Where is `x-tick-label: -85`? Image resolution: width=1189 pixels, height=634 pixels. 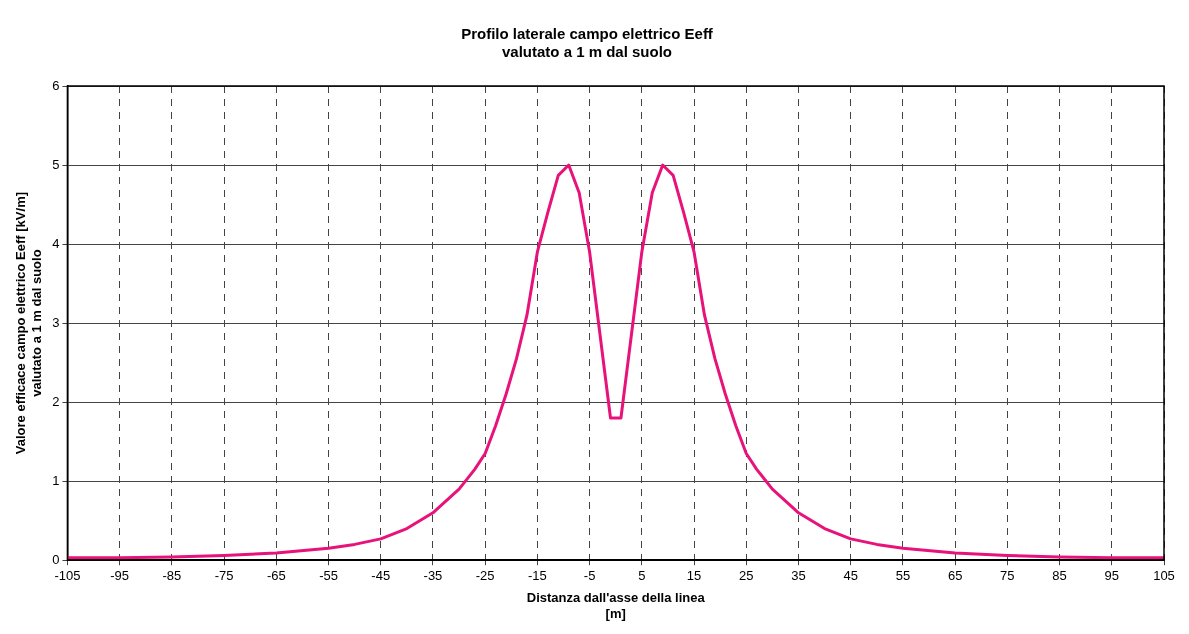
x-tick-label: -85 is located at coordinates (172, 575).